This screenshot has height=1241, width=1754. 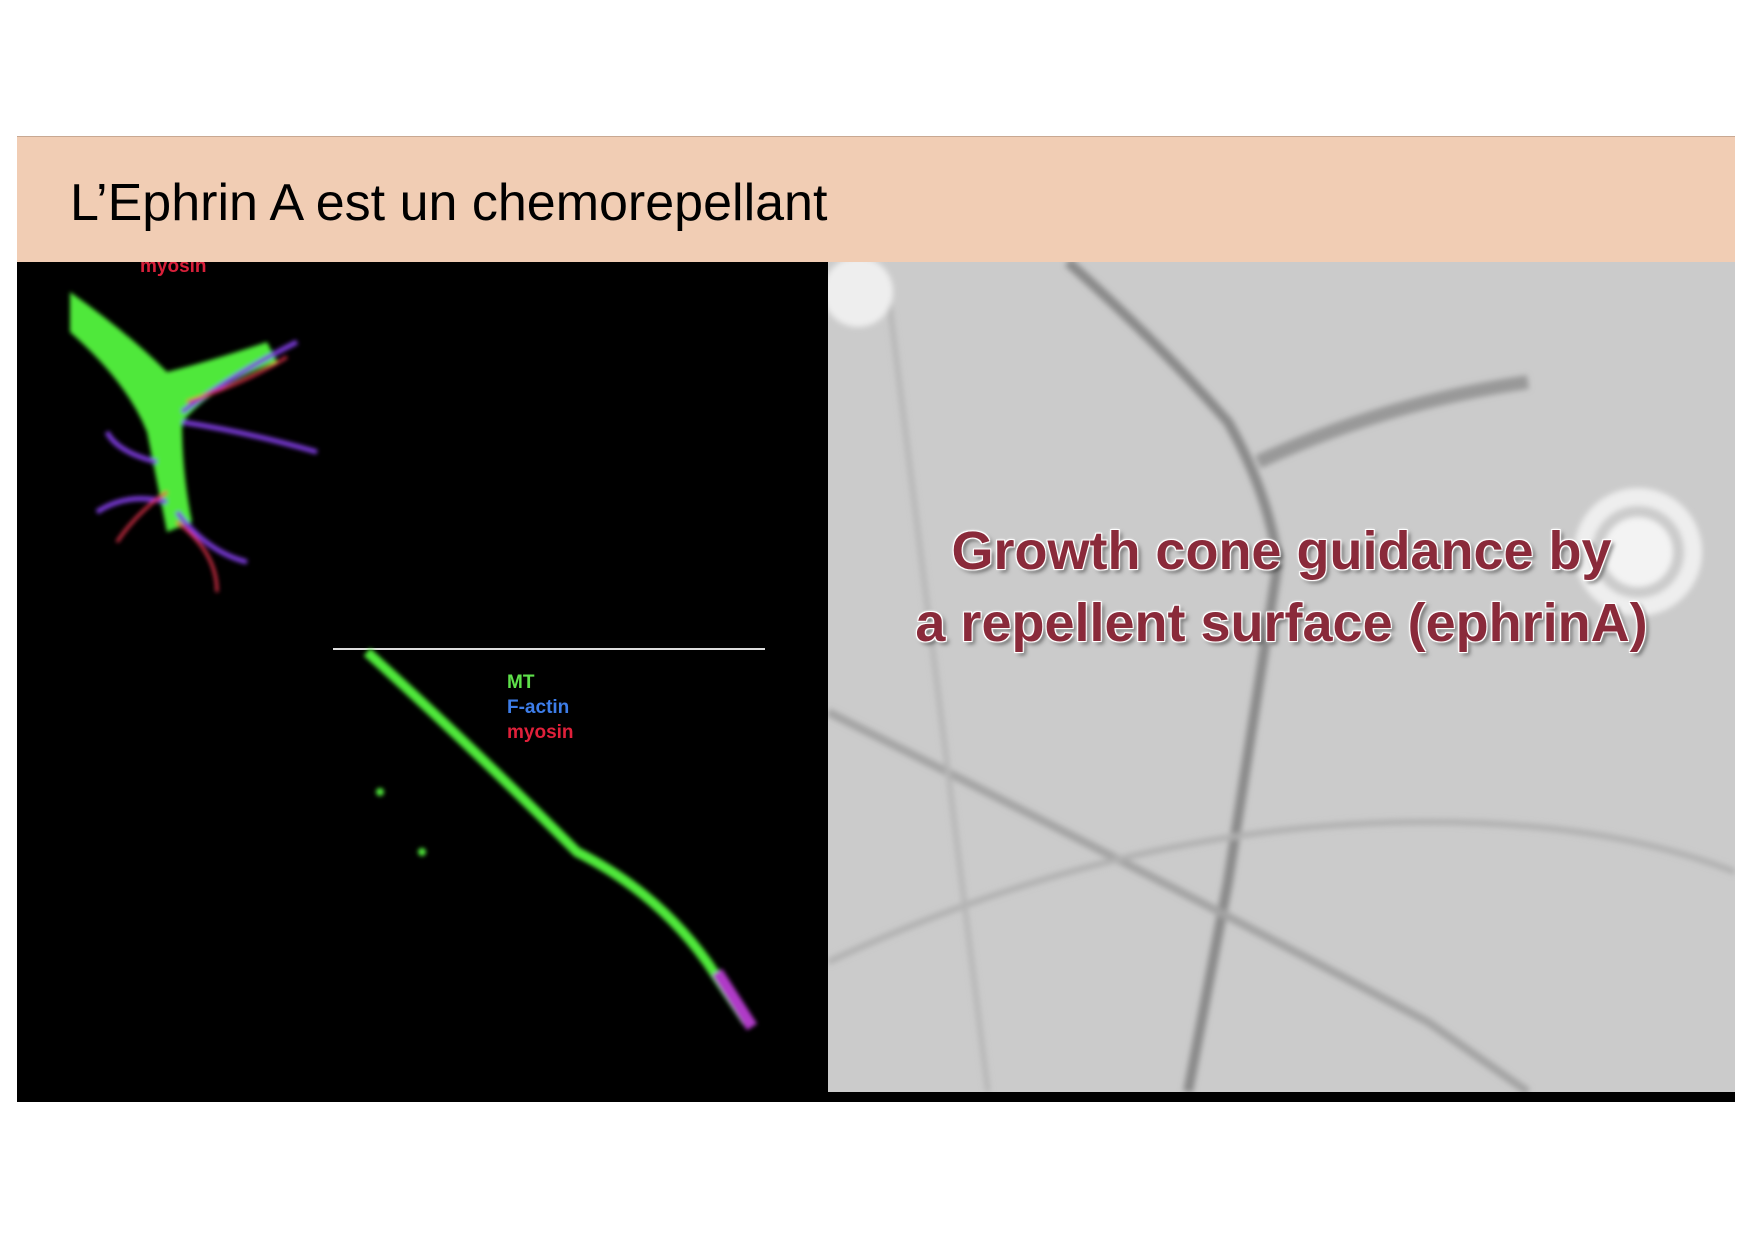 I want to click on legend-mt: MT, so click(x=521, y=682).